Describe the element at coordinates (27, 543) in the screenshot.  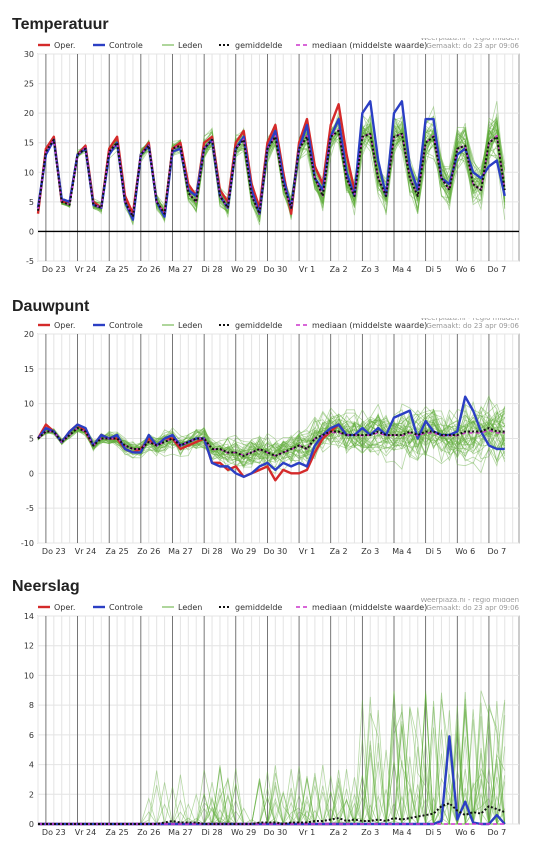
I see `y-tick-label: -10` at that location.